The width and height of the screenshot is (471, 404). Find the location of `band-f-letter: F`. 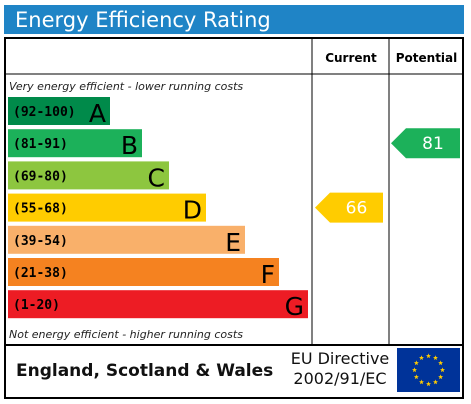

band-f-letter: F is located at coordinates (268, 274).